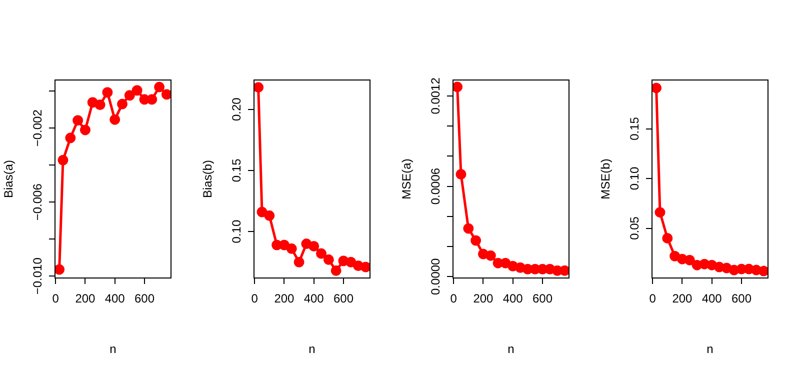 The width and height of the screenshot is (796, 379). What do you see at coordinates (37, 202) in the screenshot?
I see `y-tick-label: −0.006` at bounding box center [37, 202].